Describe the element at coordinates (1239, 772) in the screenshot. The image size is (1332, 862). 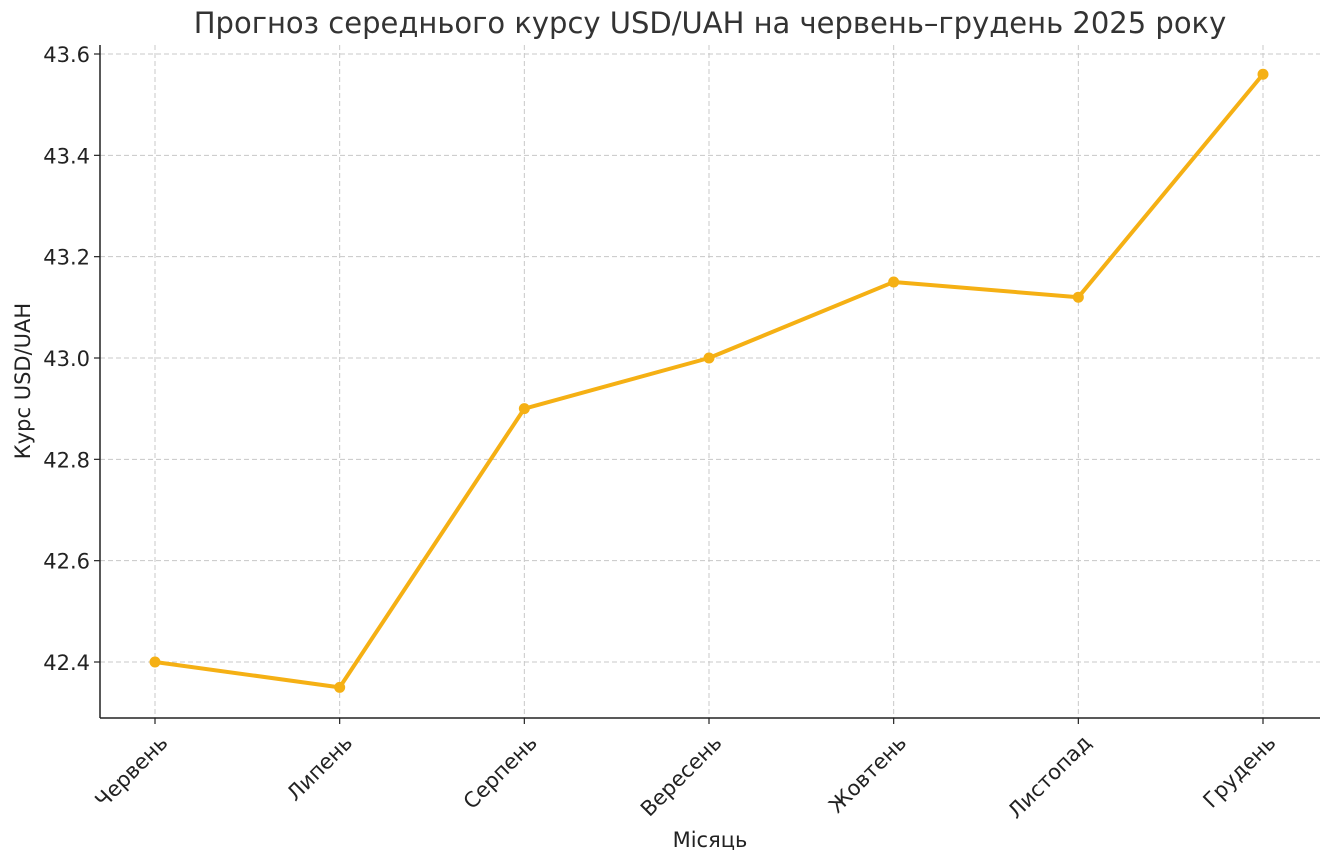
I see `x-tick-label: Грудень` at that location.